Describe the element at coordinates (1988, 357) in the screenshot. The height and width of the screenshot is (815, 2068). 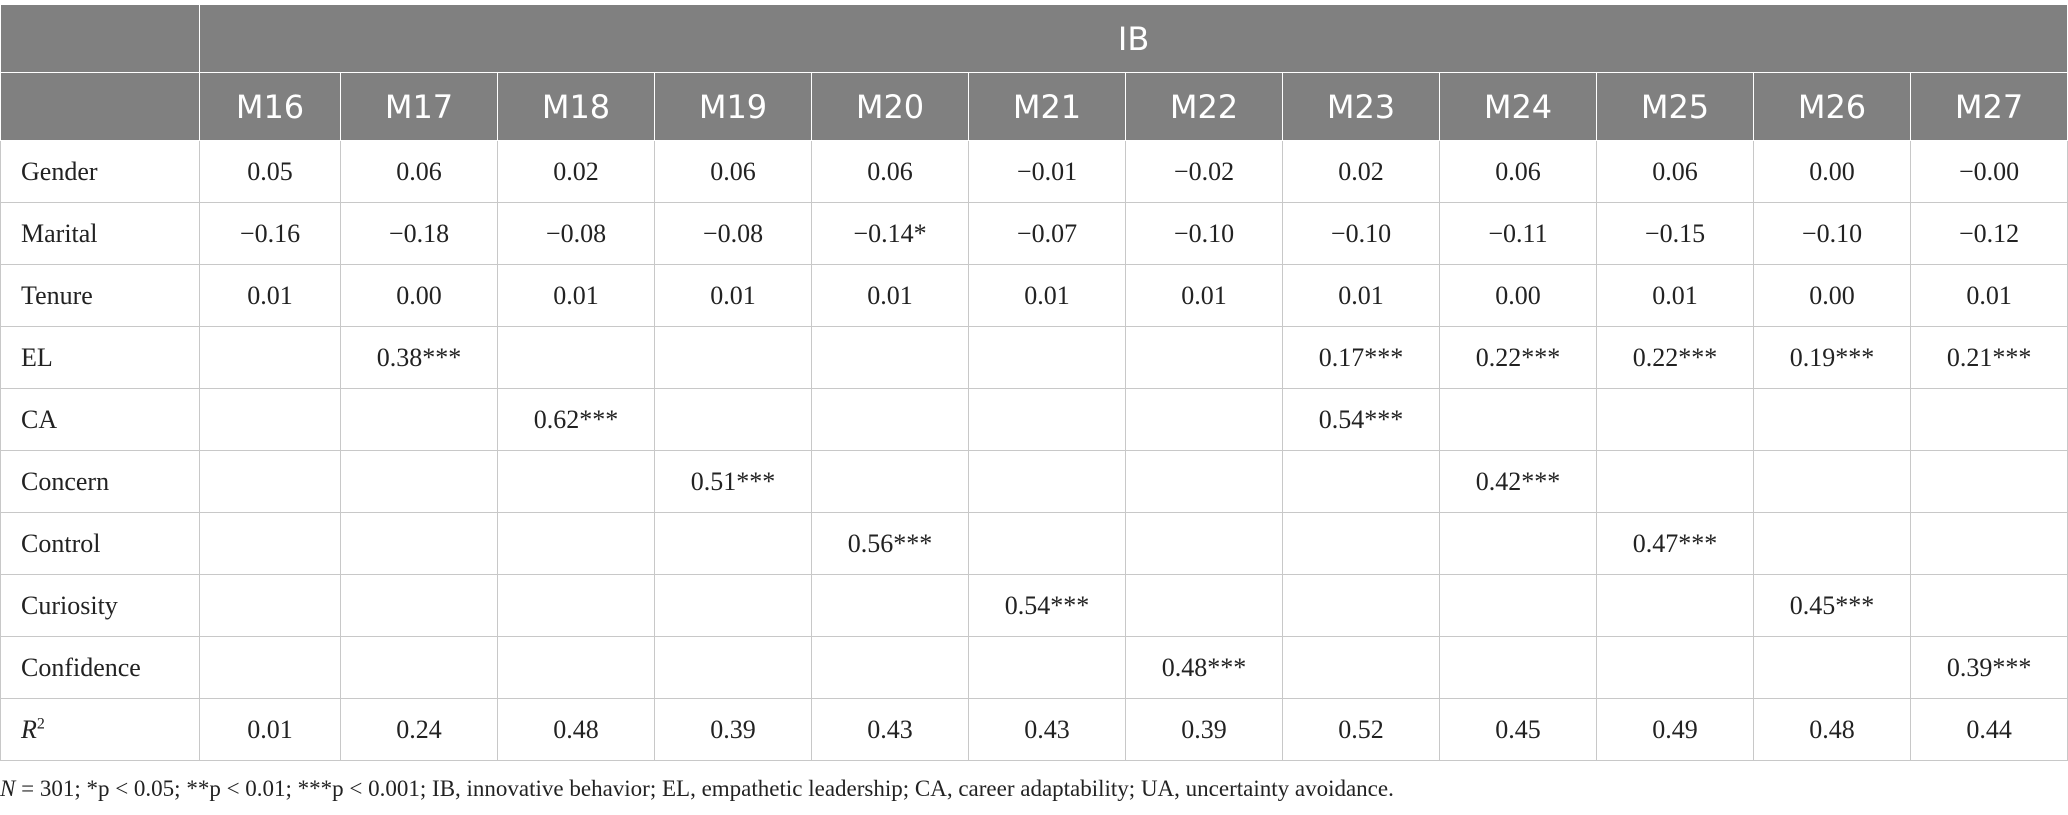
I see `table-cell: 0.21***` at that location.